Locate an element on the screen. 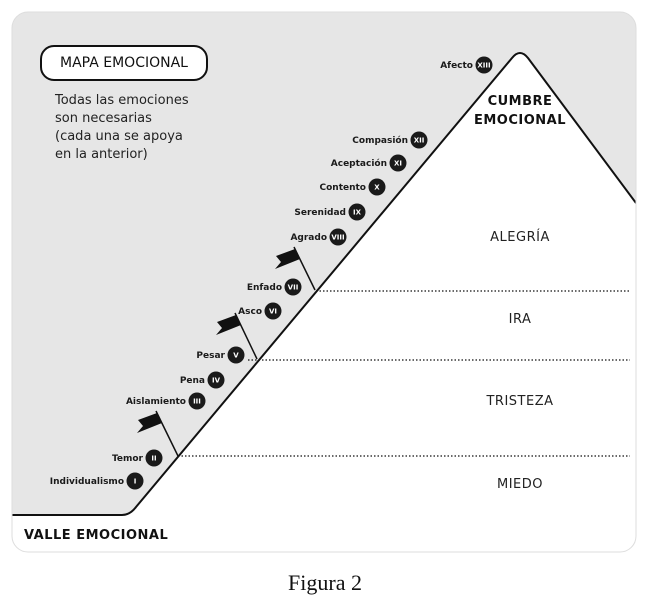 This screenshot has width=650, height=611. emotion-marker: VI Asco is located at coordinates (260, 311).